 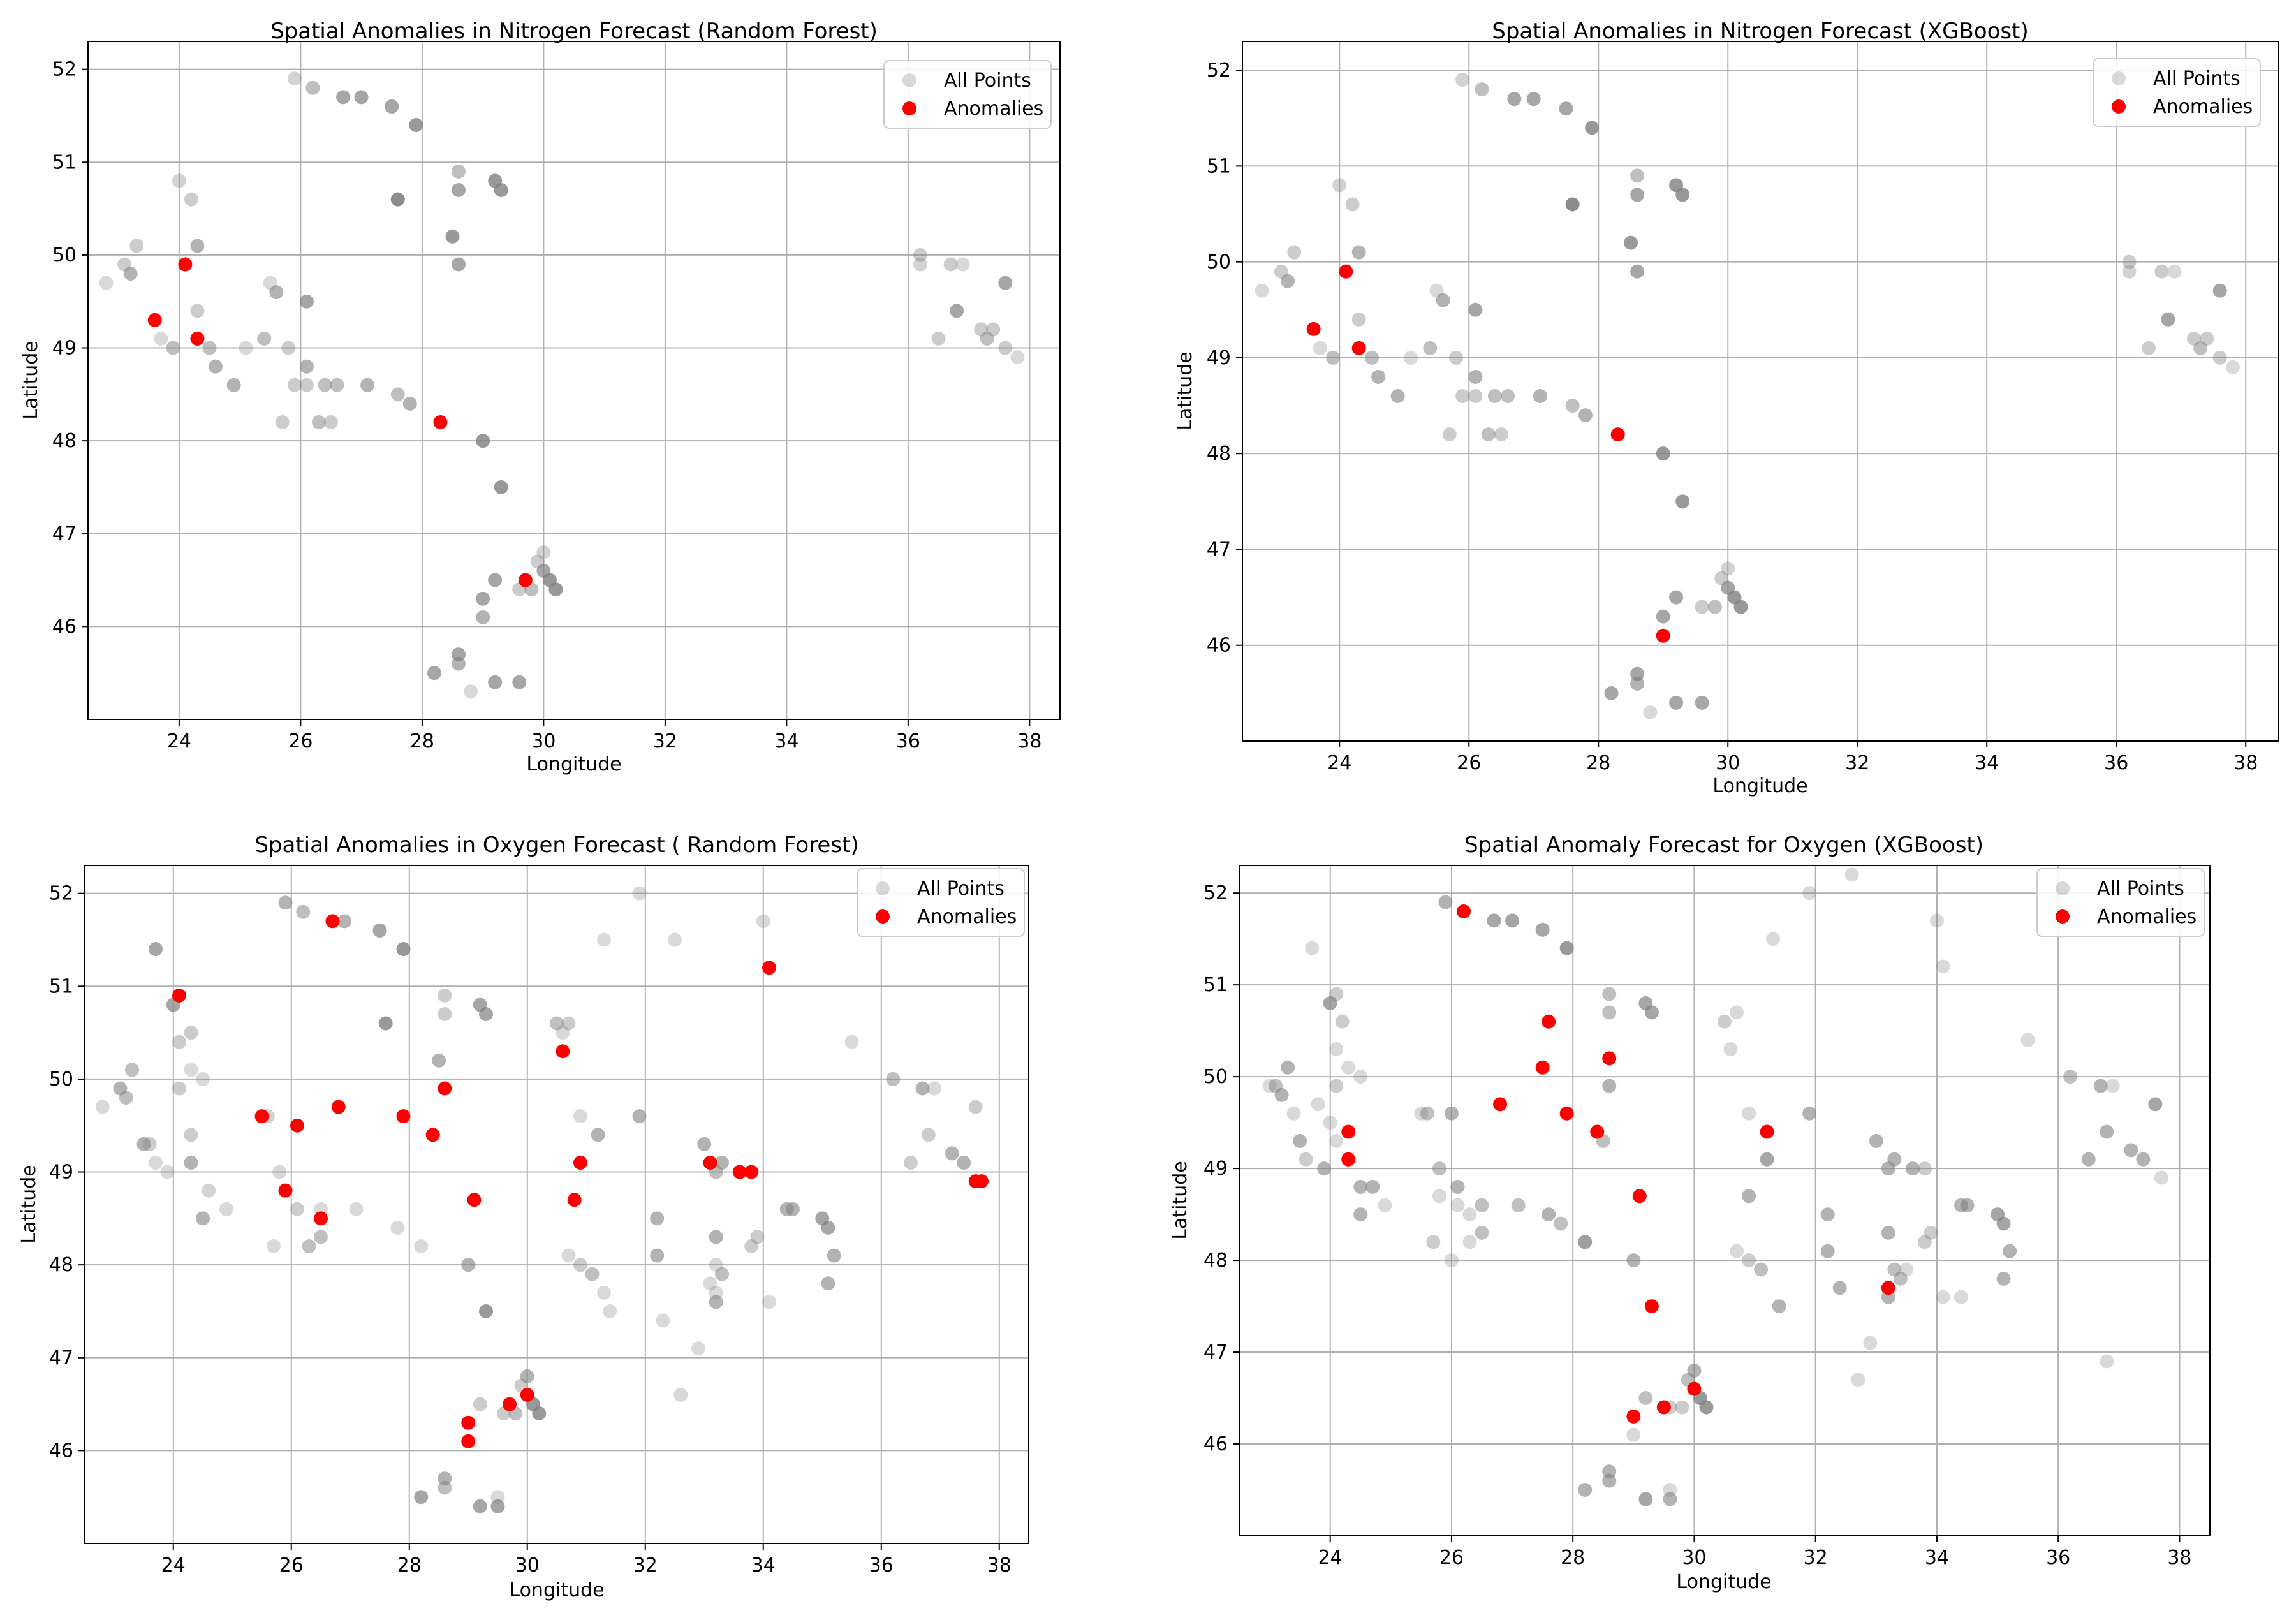 I want to click on y-tick-label: 46, so click(x=1215, y=1444).